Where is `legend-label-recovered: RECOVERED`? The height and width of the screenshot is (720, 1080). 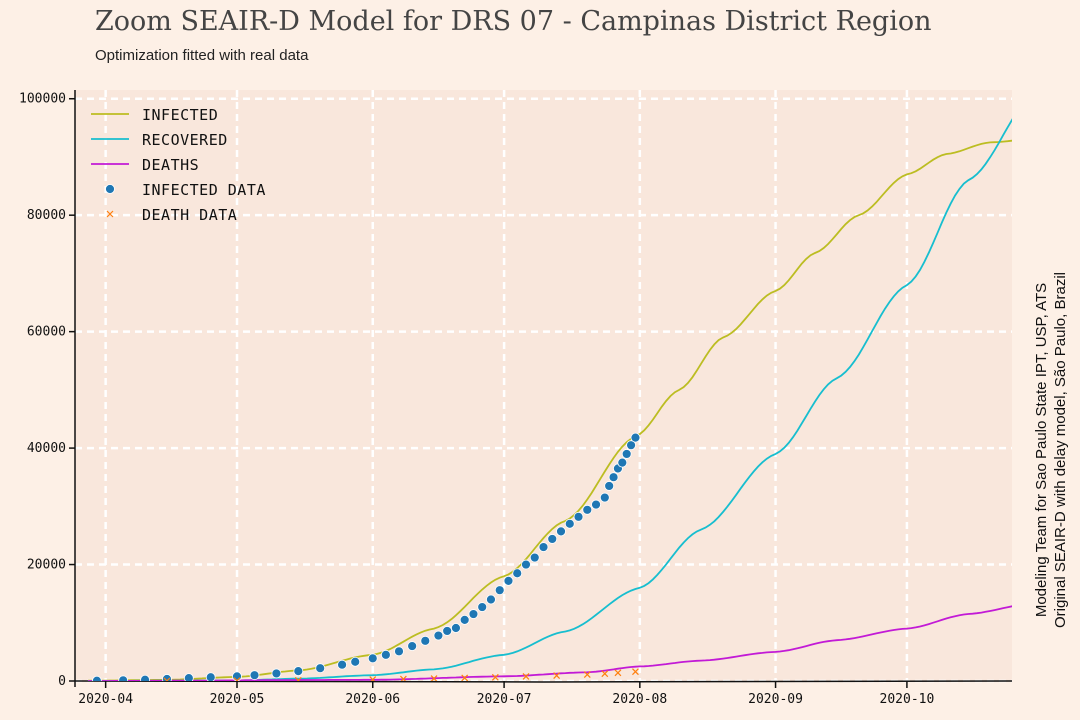
legend-label-recovered: RECOVERED is located at coordinates (185, 140).